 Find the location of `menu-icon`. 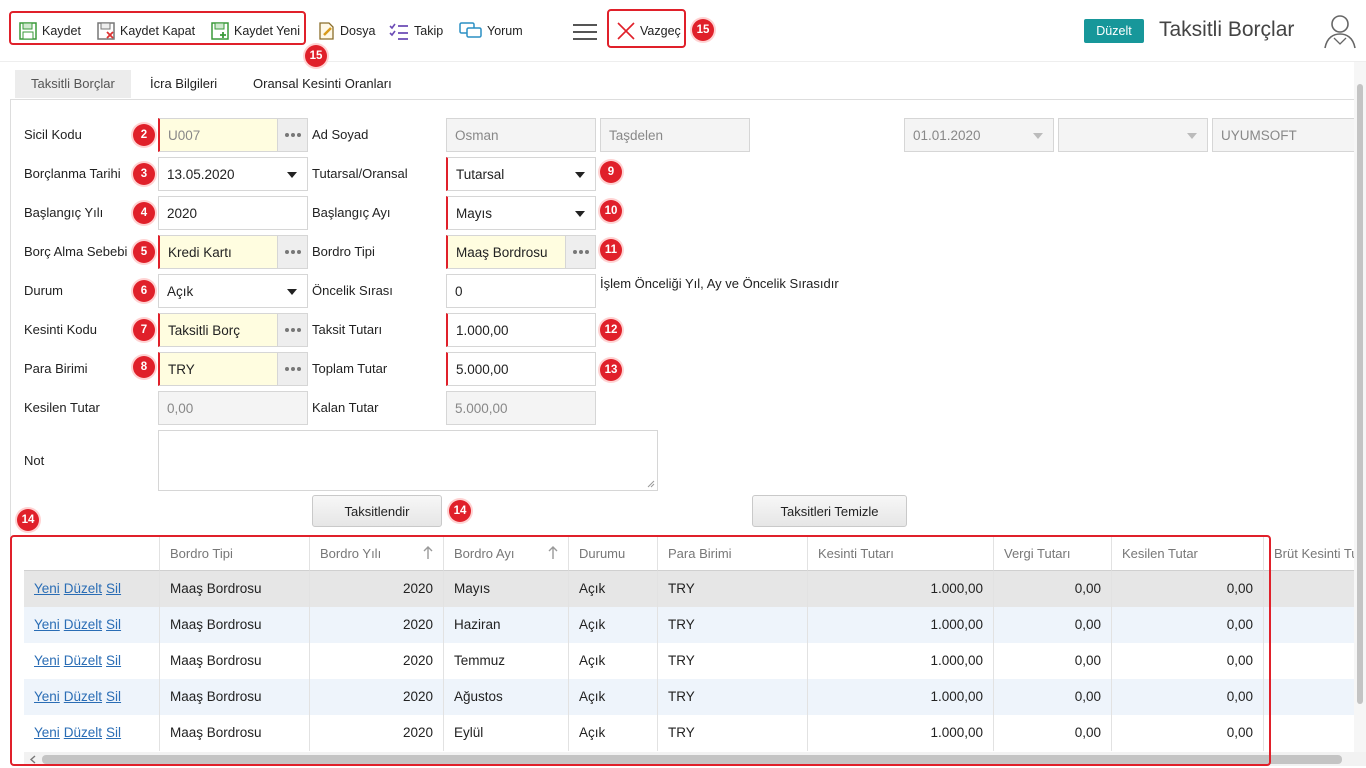

menu-icon is located at coordinates (585, 32).